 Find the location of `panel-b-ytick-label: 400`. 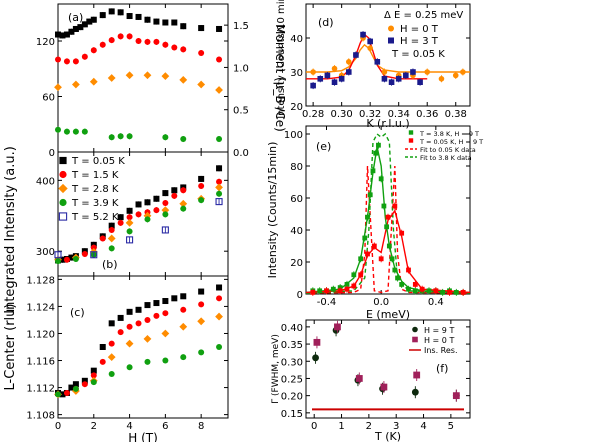

panel-b-ytick-label: 400 is located at coordinates (45, 181).